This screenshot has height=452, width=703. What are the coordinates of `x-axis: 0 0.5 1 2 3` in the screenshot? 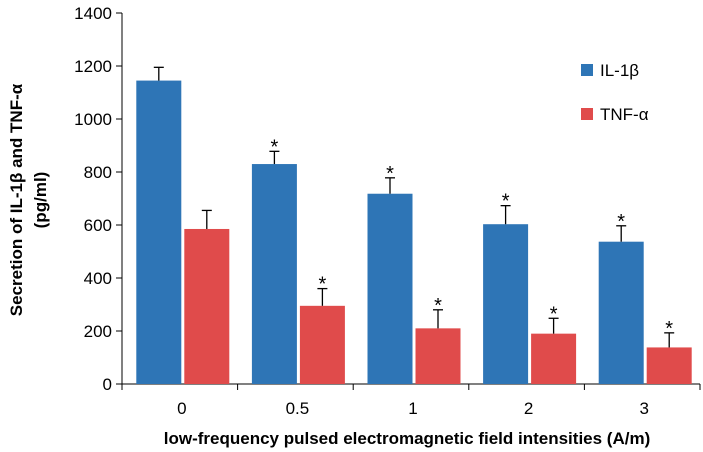 It's located at (411, 400).